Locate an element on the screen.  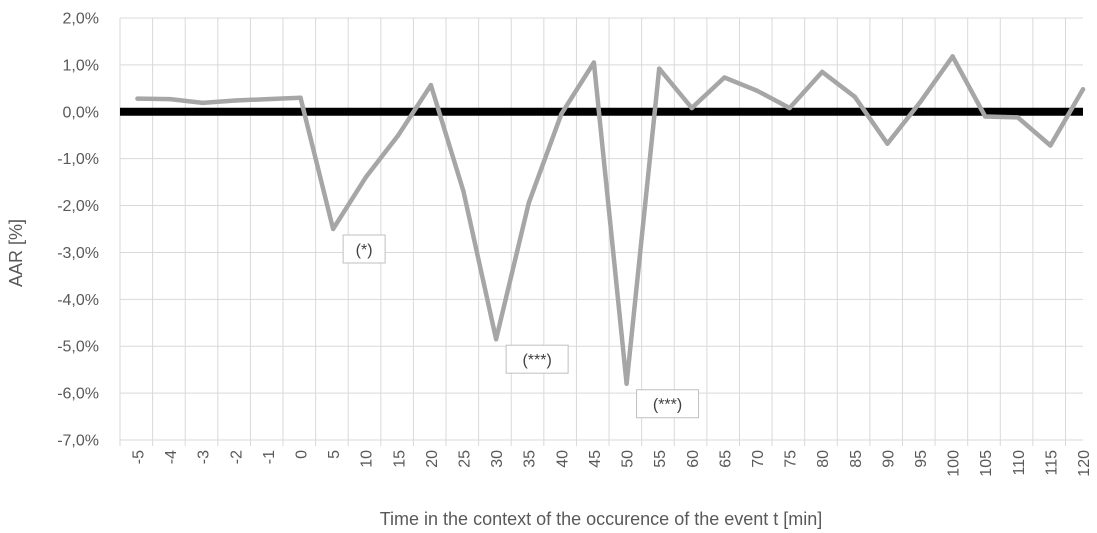
y-tick-label: 0,0% is located at coordinates (81, 112).